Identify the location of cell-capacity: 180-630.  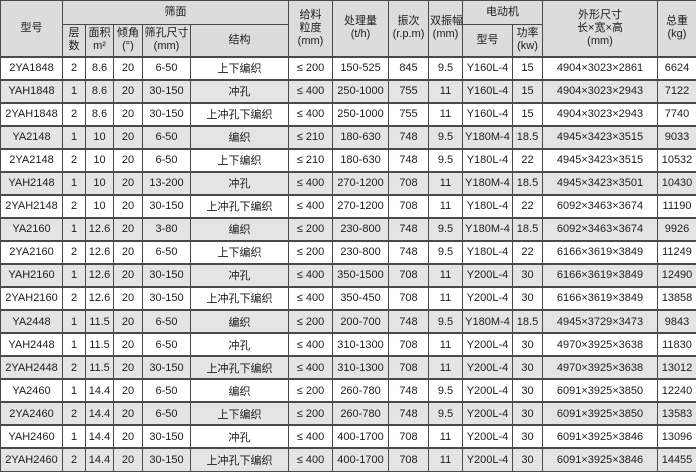
(360, 137).